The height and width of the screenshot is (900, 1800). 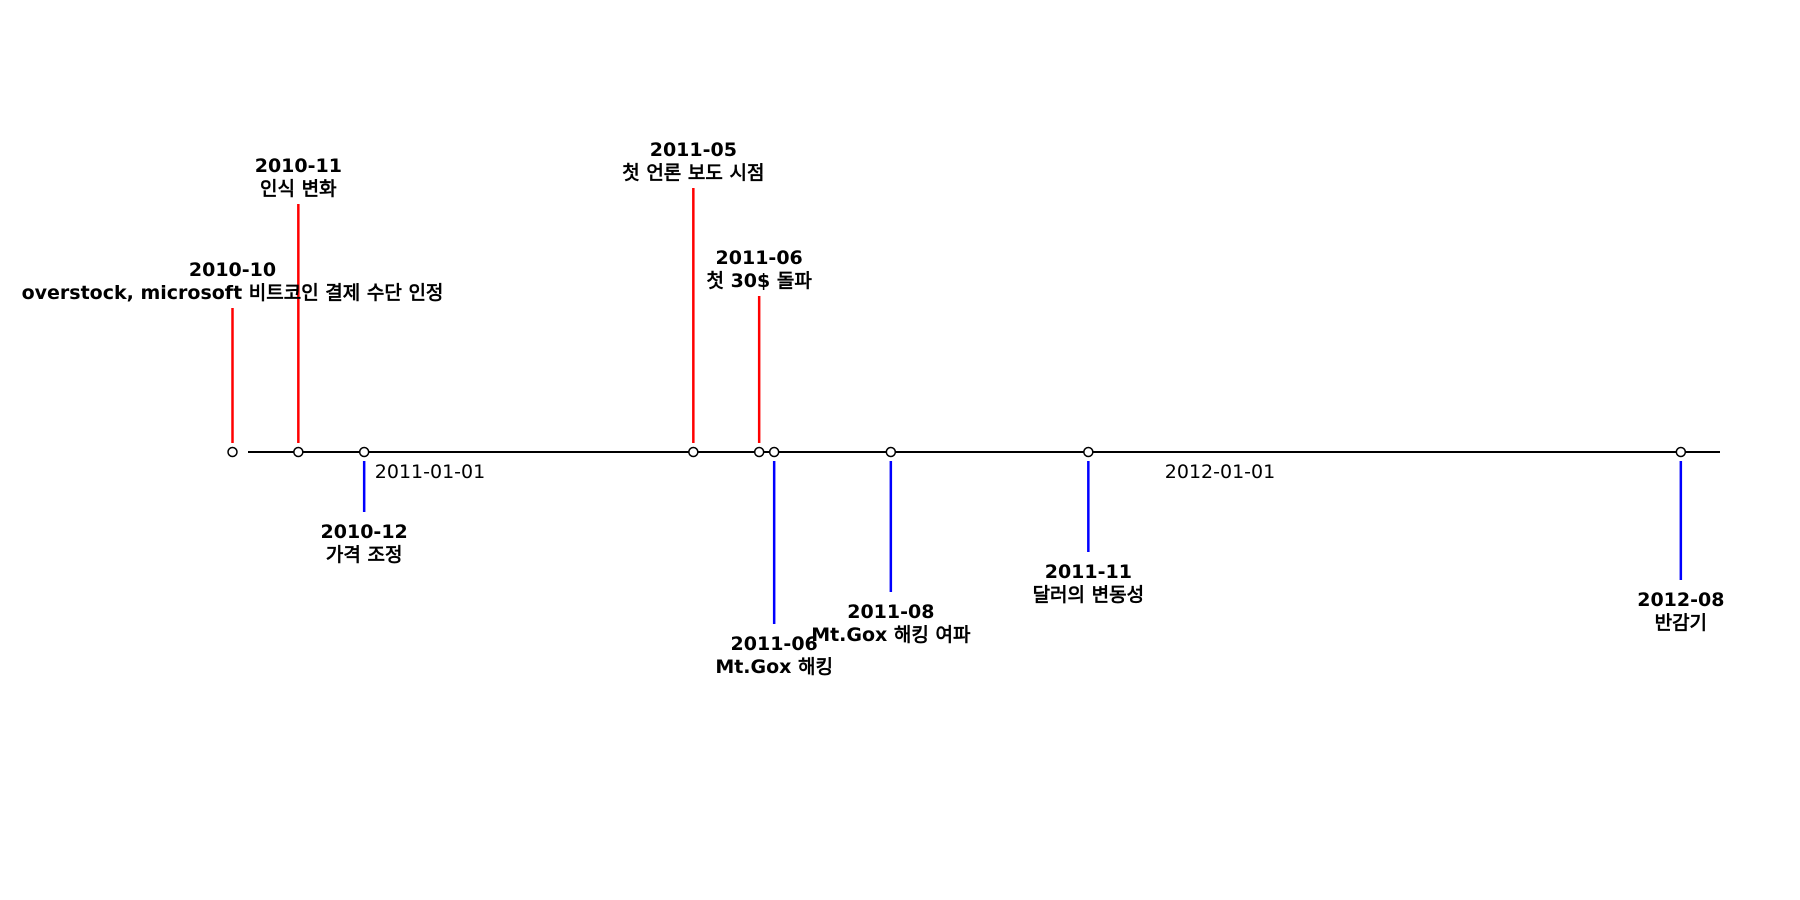 What do you see at coordinates (693, 173) in the screenshot?
I see `event-text-label-3: 첫 언론 보도 시점` at bounding box center [693, 173].